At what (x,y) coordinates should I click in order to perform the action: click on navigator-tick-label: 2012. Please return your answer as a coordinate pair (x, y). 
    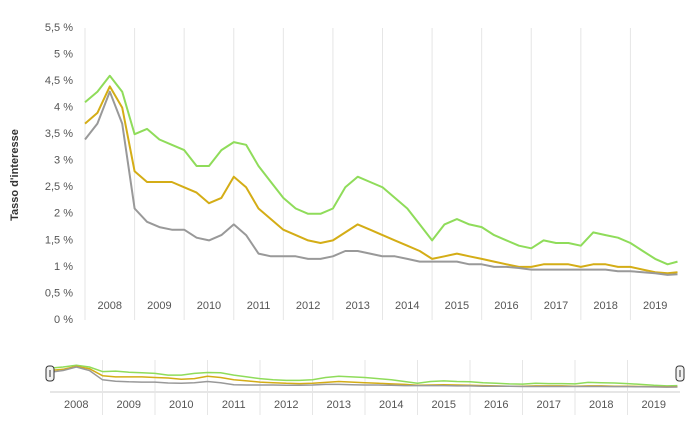
    Looking at the image, I should click on (286, 405).